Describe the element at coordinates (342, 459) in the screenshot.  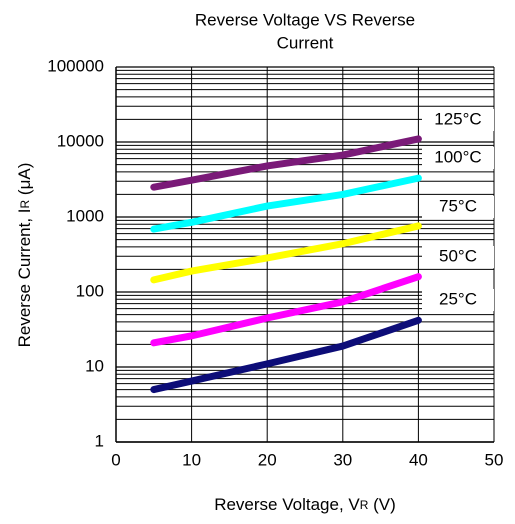
I see `x-tick-label: 30` at that location.